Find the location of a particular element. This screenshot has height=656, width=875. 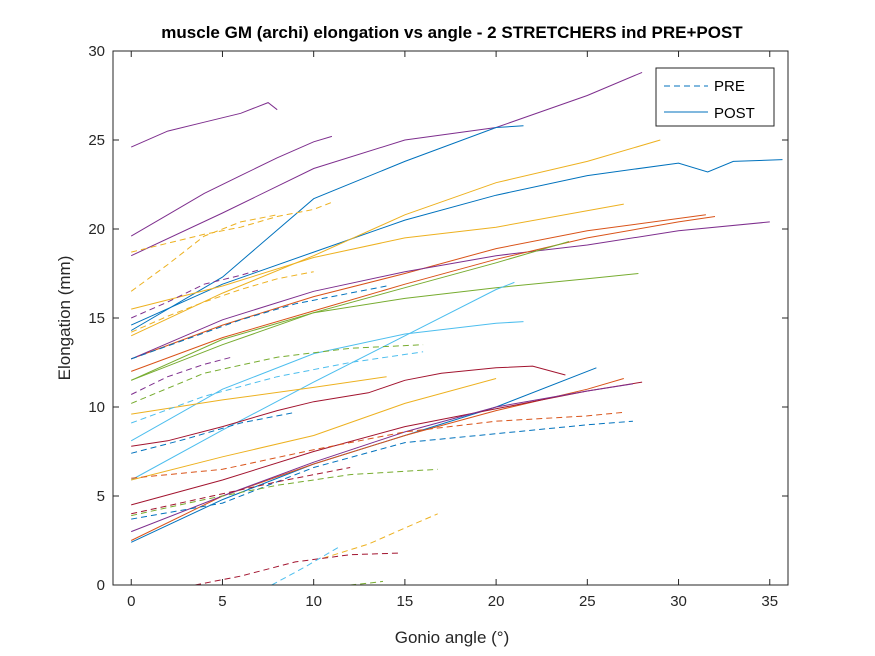

x-tick-label: 30 is located at coordinates (678, 601).